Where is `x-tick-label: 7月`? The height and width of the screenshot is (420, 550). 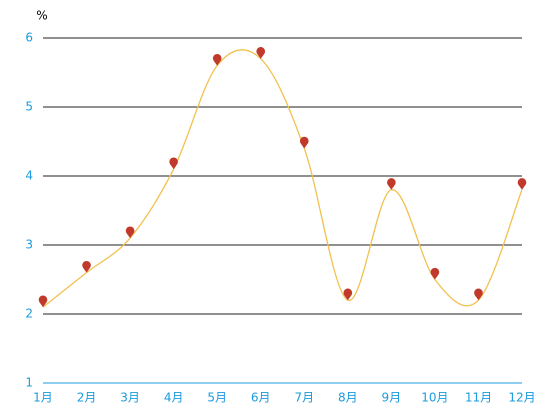
x-tick-label: 7月 is located at coordinates (304, 398).